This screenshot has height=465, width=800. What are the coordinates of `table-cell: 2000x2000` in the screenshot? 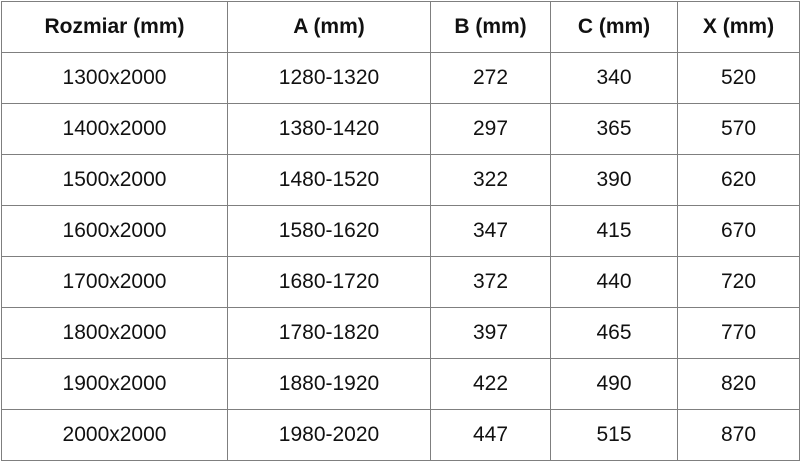 It's located at (114, 435).